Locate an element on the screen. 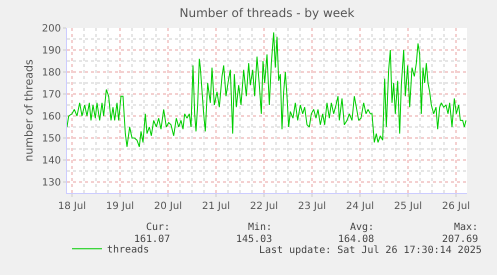 The image size is (497, 275). legend-label: threads is located at coordinates (128, 250).